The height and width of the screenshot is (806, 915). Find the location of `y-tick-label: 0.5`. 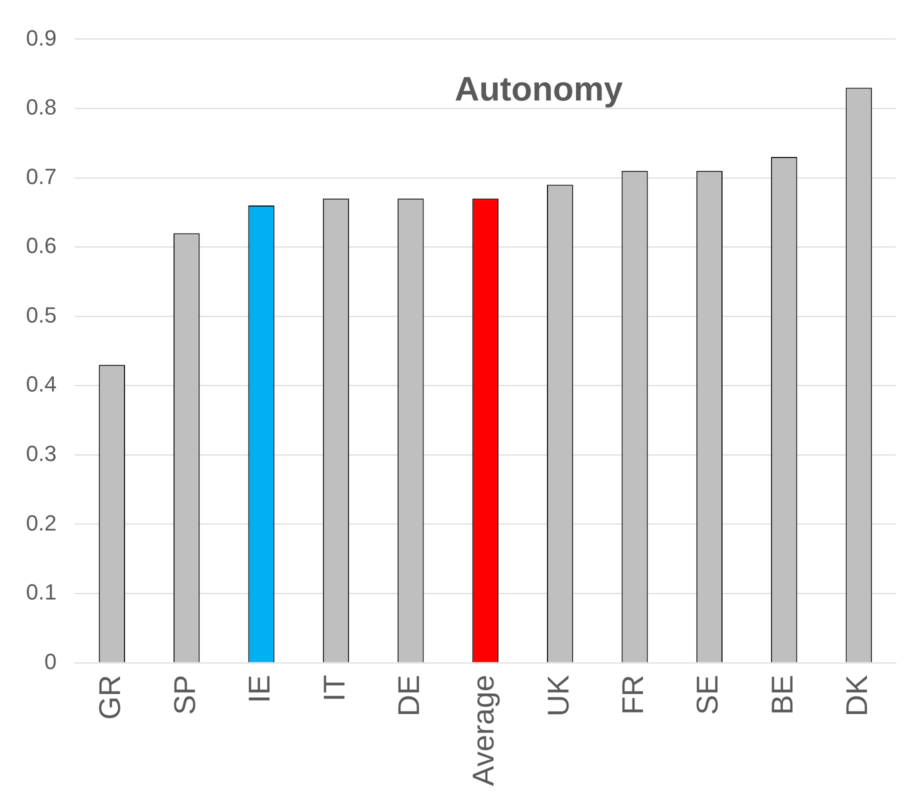

y-tick-label: 0.5 is located at coordinates (41, 315).